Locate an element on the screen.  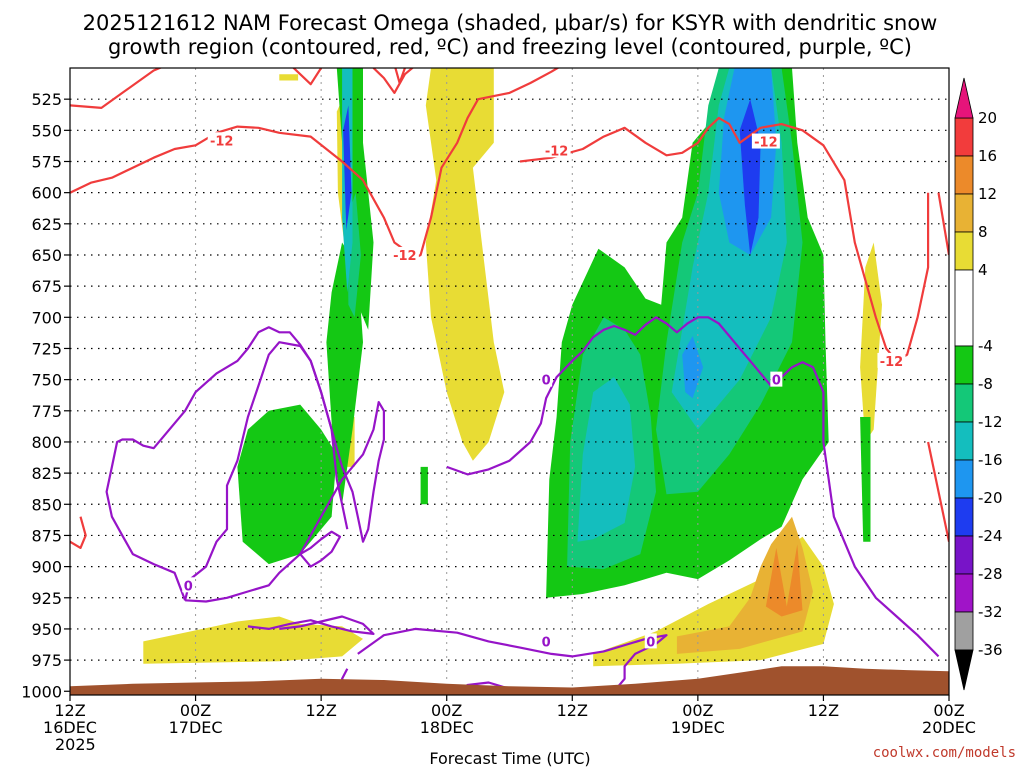
colorbar: 20 16 12 8 4 -4 -8 -12 -16 -20 -24 -28 -32 -36 is located at coordinates (978, 384).